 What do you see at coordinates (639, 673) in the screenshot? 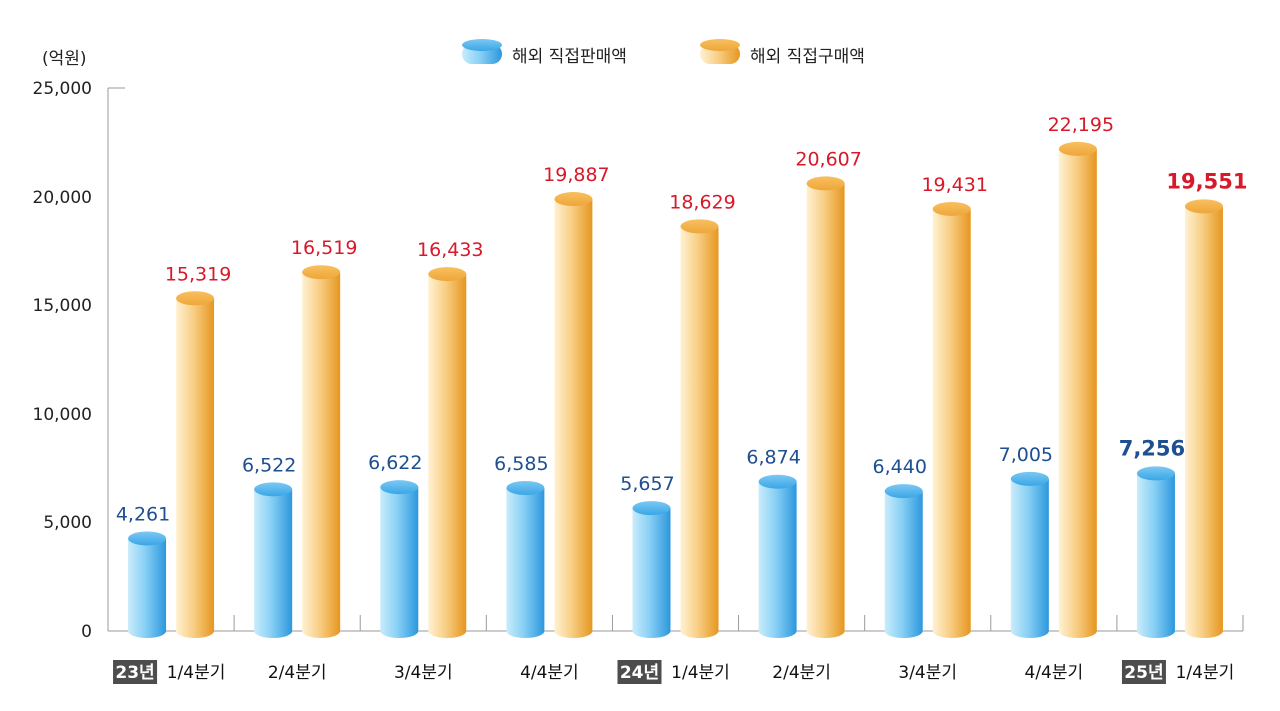
I see `year-badge-label: 24년` at bounding box center [639, 673].